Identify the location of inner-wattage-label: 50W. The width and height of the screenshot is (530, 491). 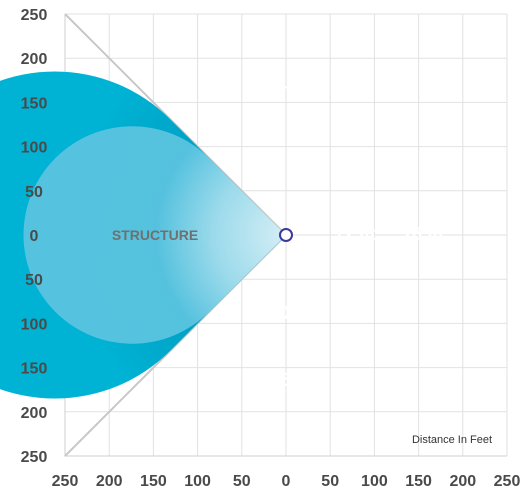
(287, 313).